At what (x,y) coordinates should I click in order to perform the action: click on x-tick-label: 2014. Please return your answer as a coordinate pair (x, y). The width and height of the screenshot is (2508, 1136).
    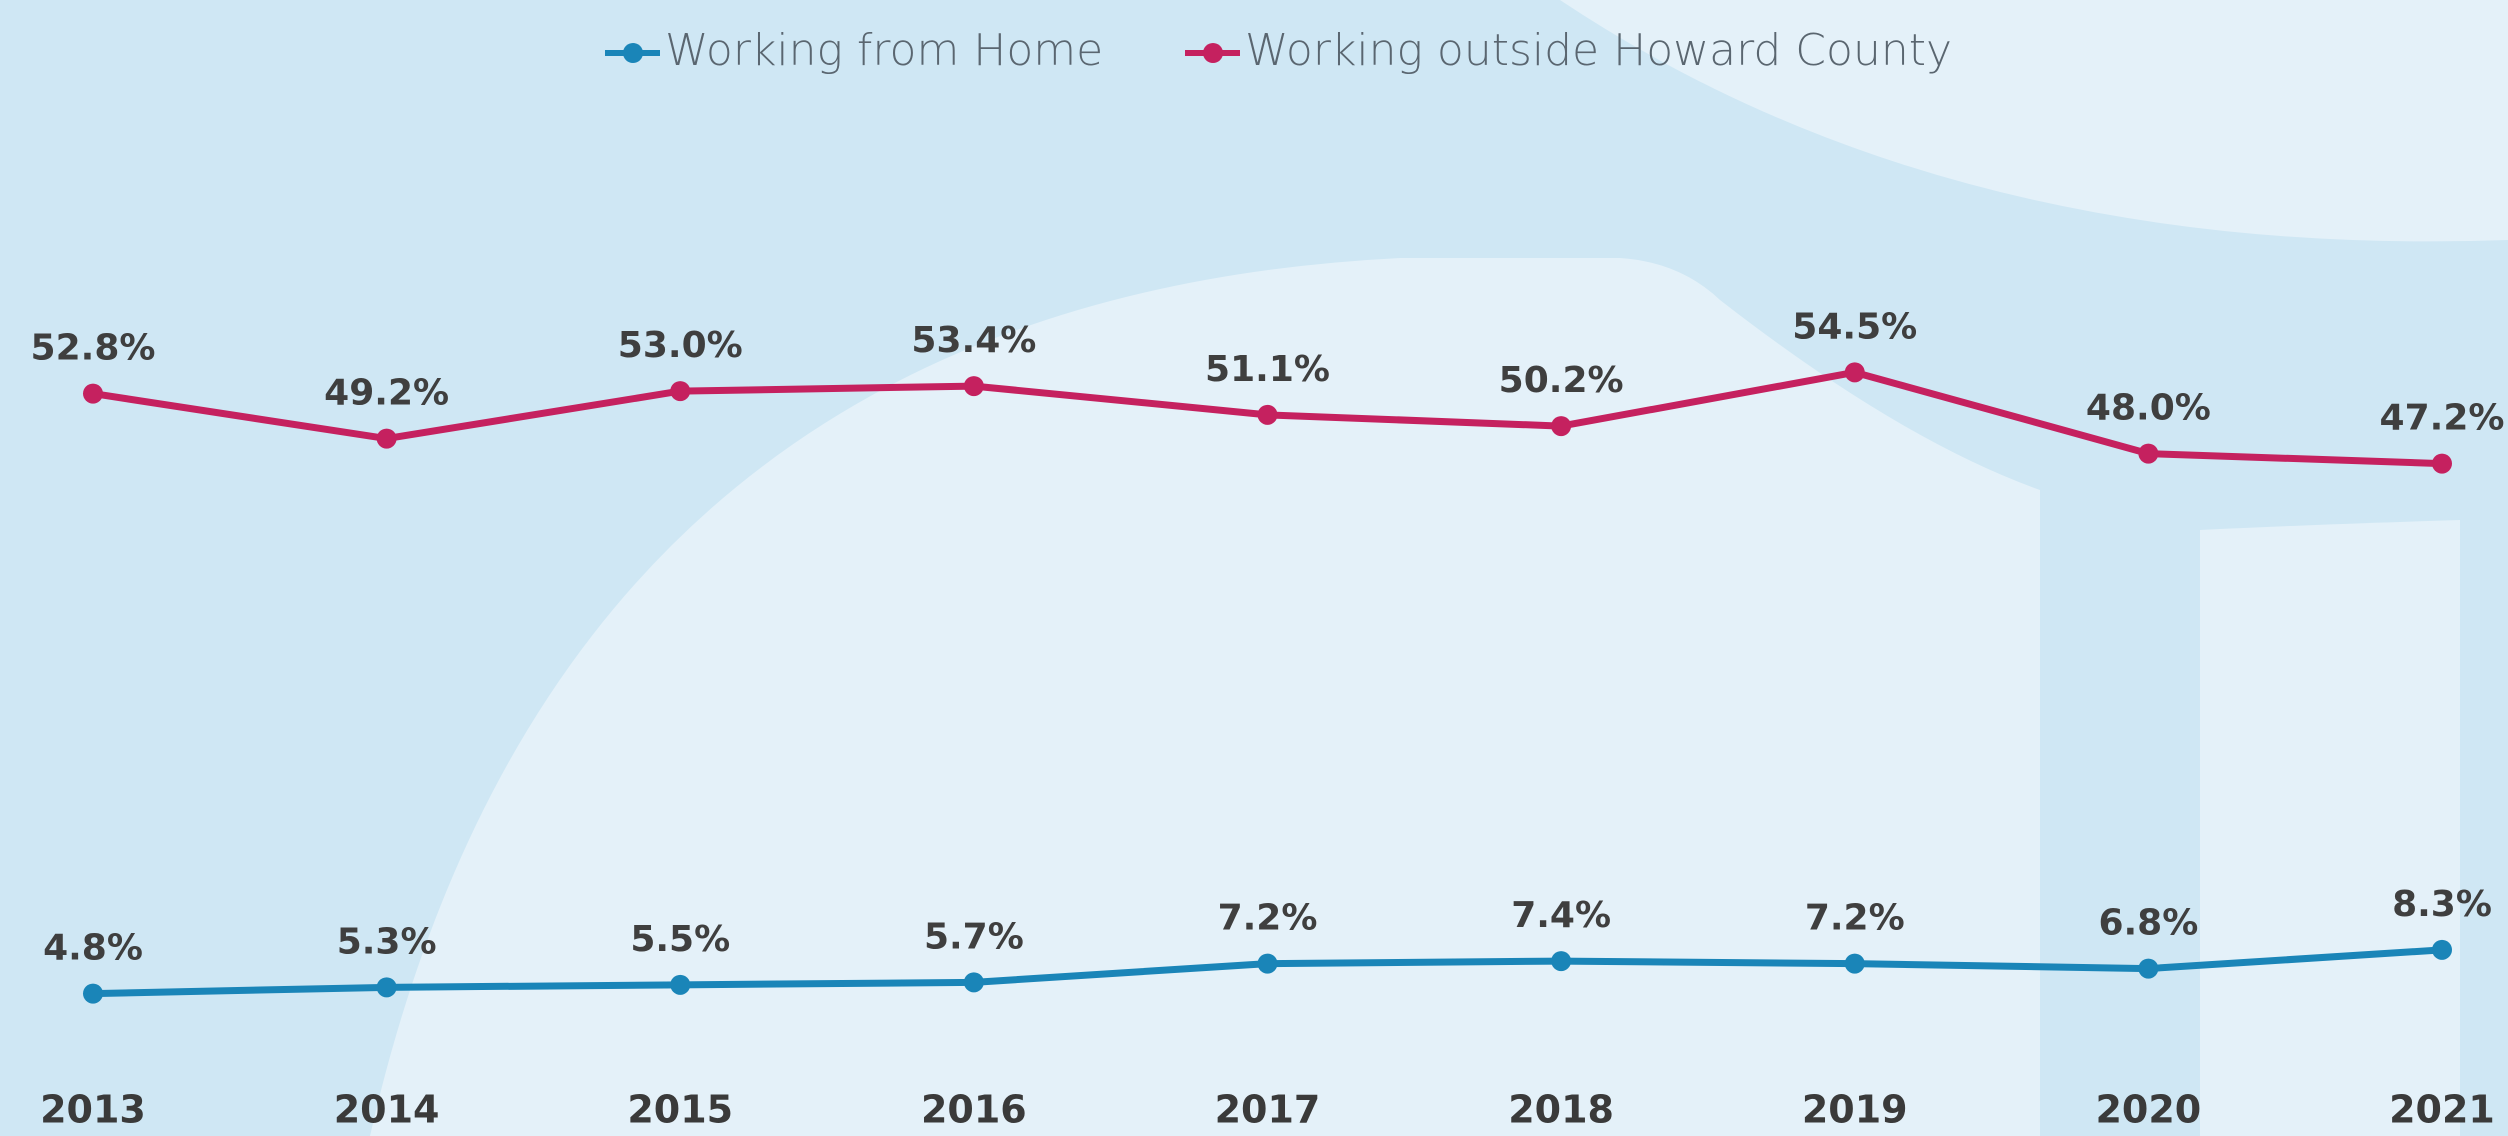
    Looking at the image, I should click on (387, 1110).